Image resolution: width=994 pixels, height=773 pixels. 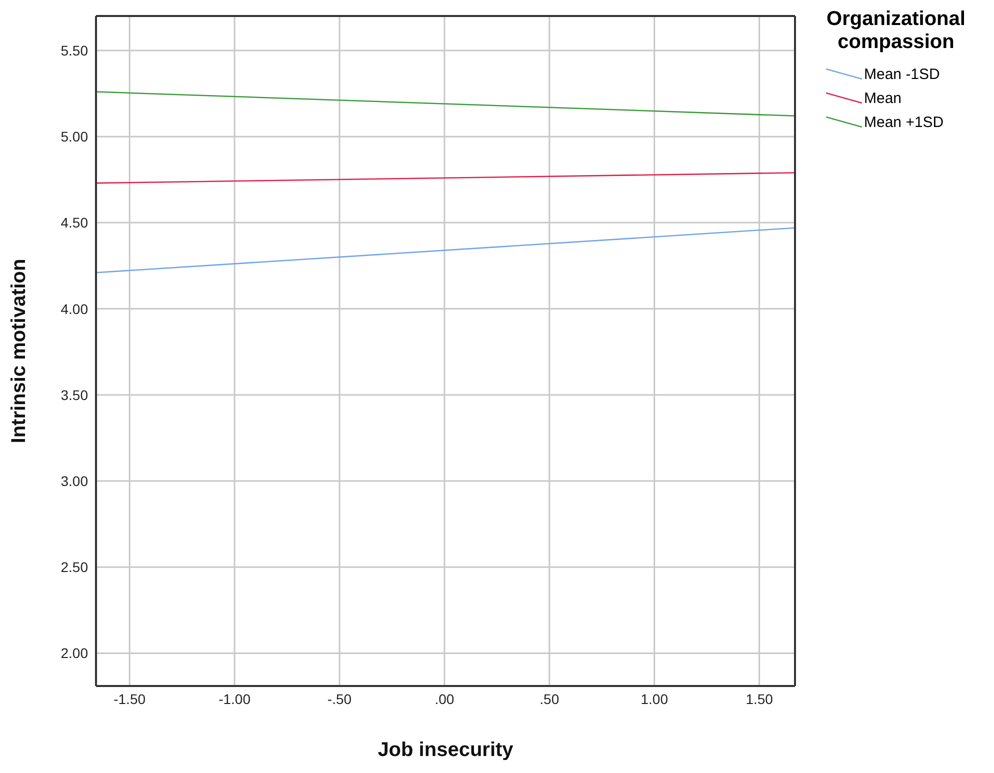 What do you see at coordinates (74, 222) in the screenshot?
I see `y-tick-label: 4.50` at bounding box center [74, 222].